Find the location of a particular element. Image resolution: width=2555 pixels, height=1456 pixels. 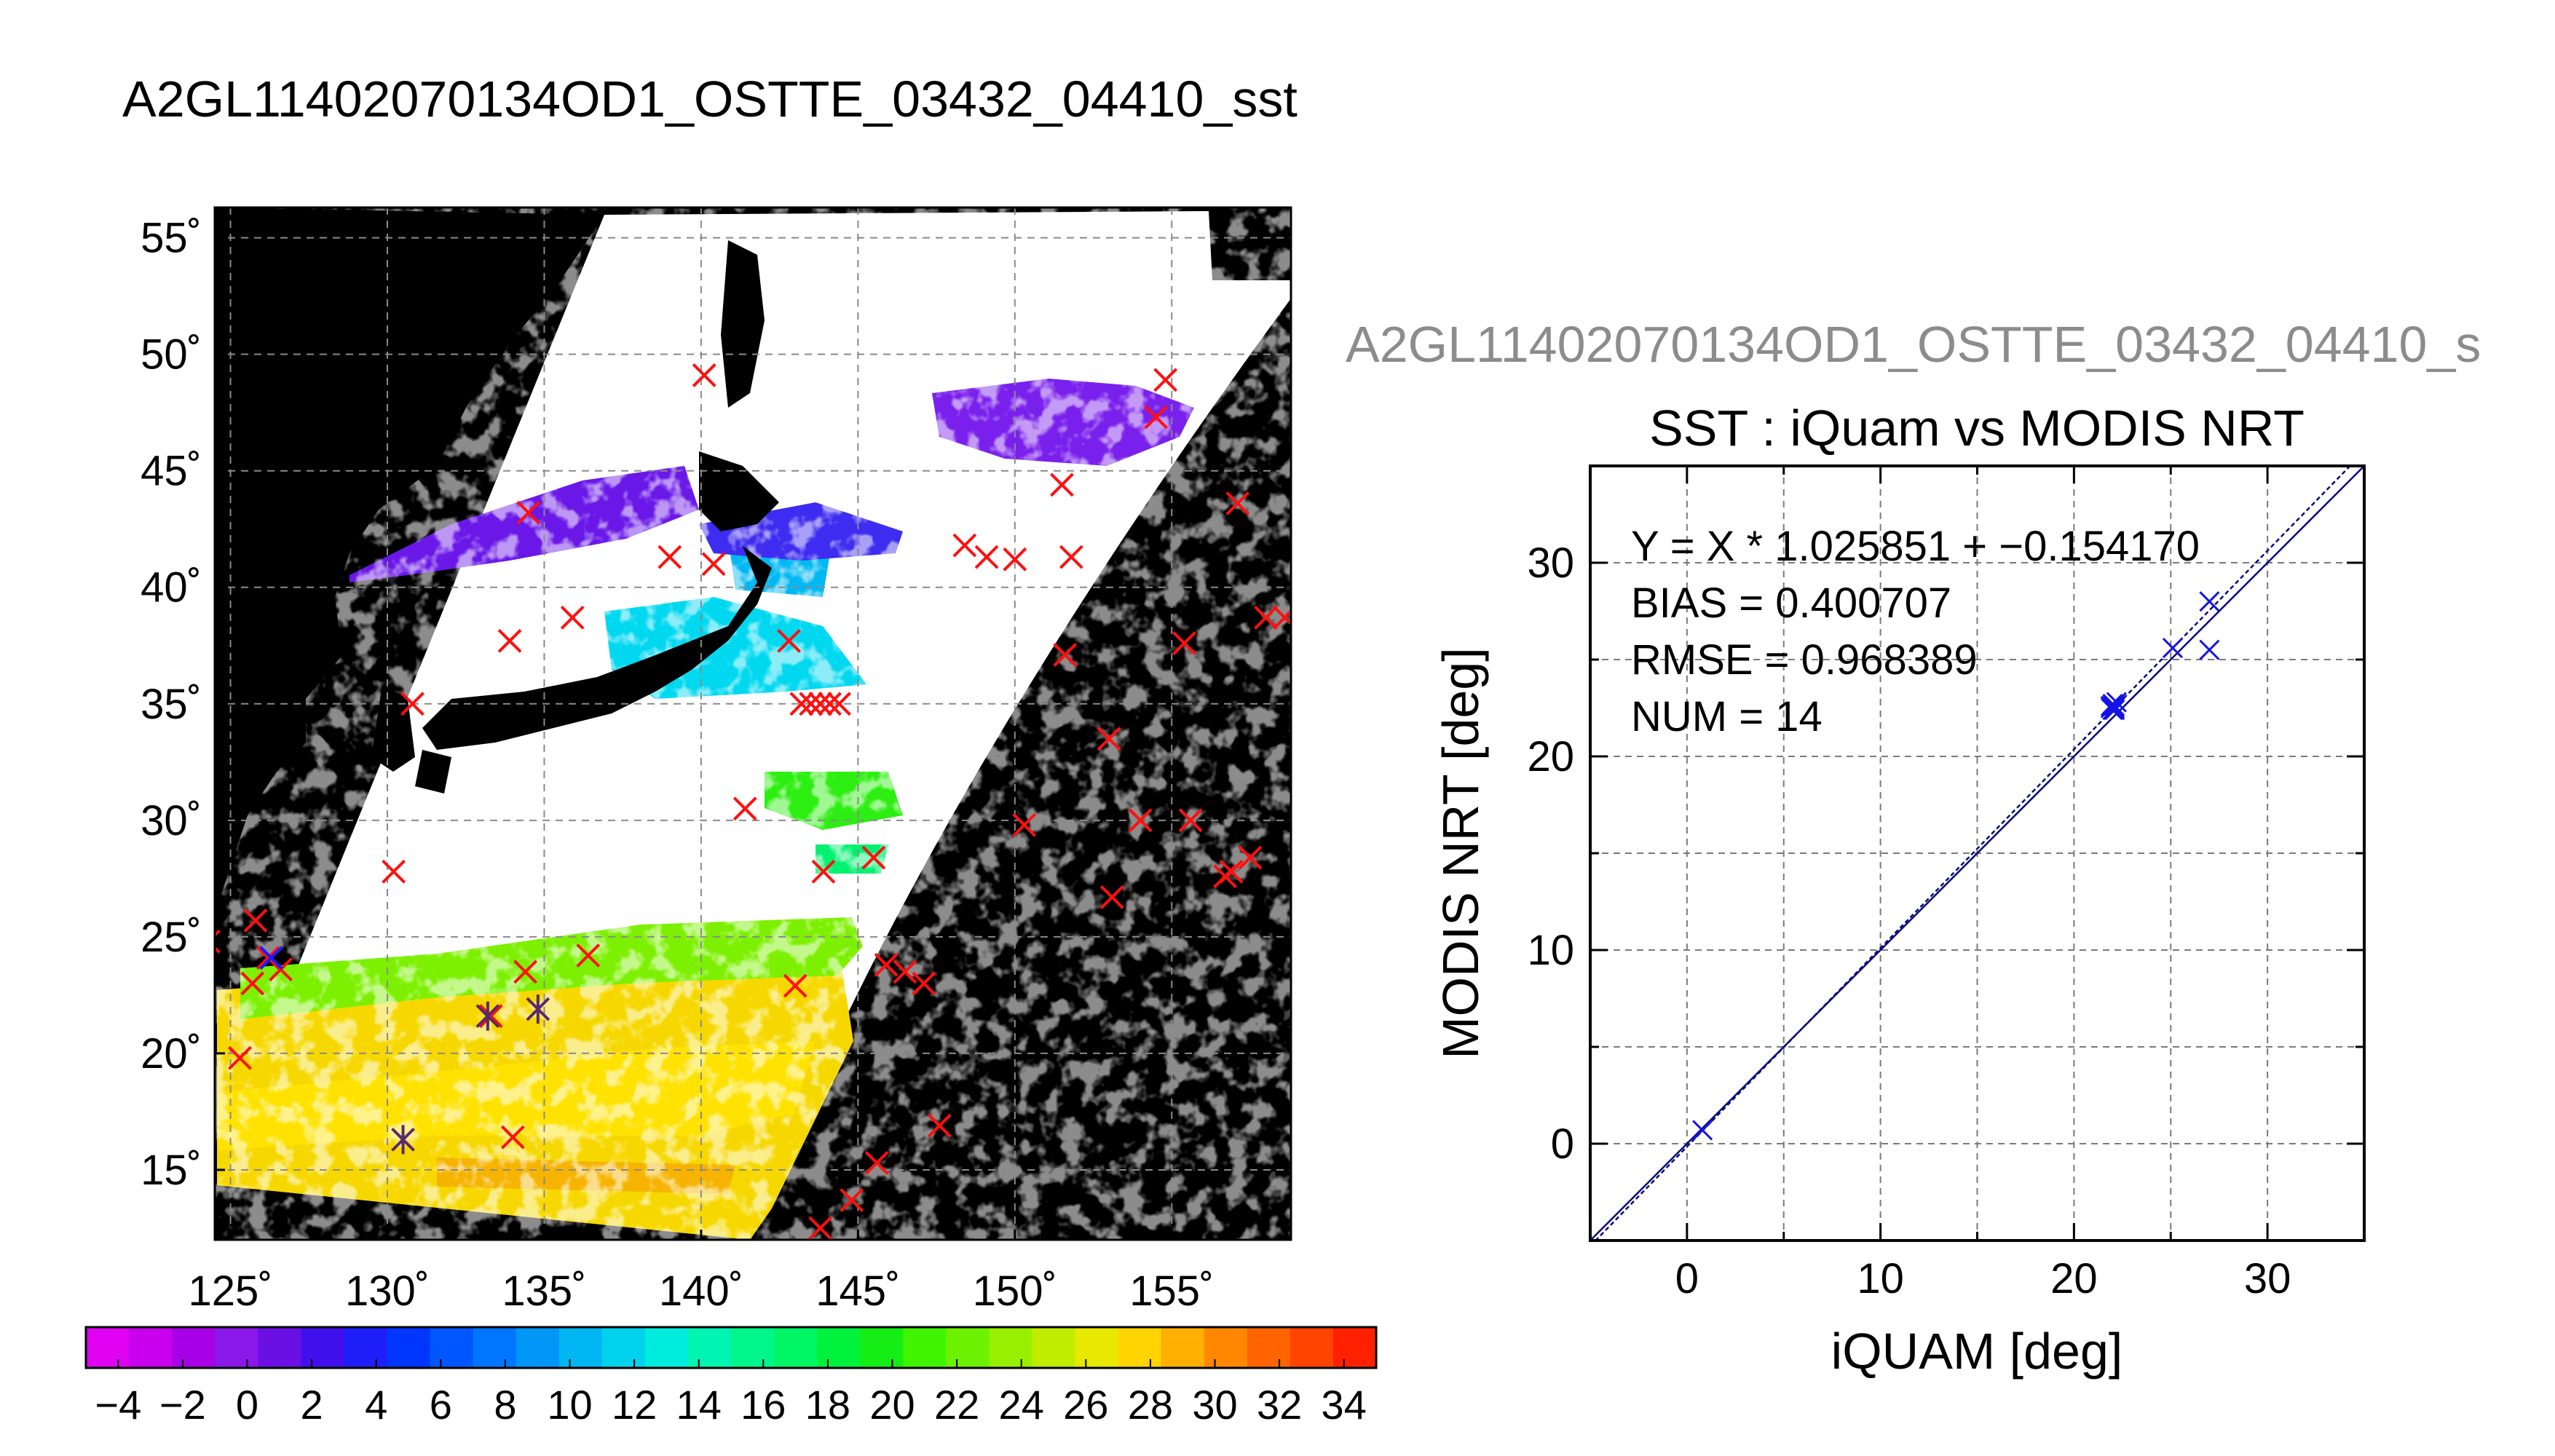

colorbar-label: 8 is located at coordinates (505, 1405).